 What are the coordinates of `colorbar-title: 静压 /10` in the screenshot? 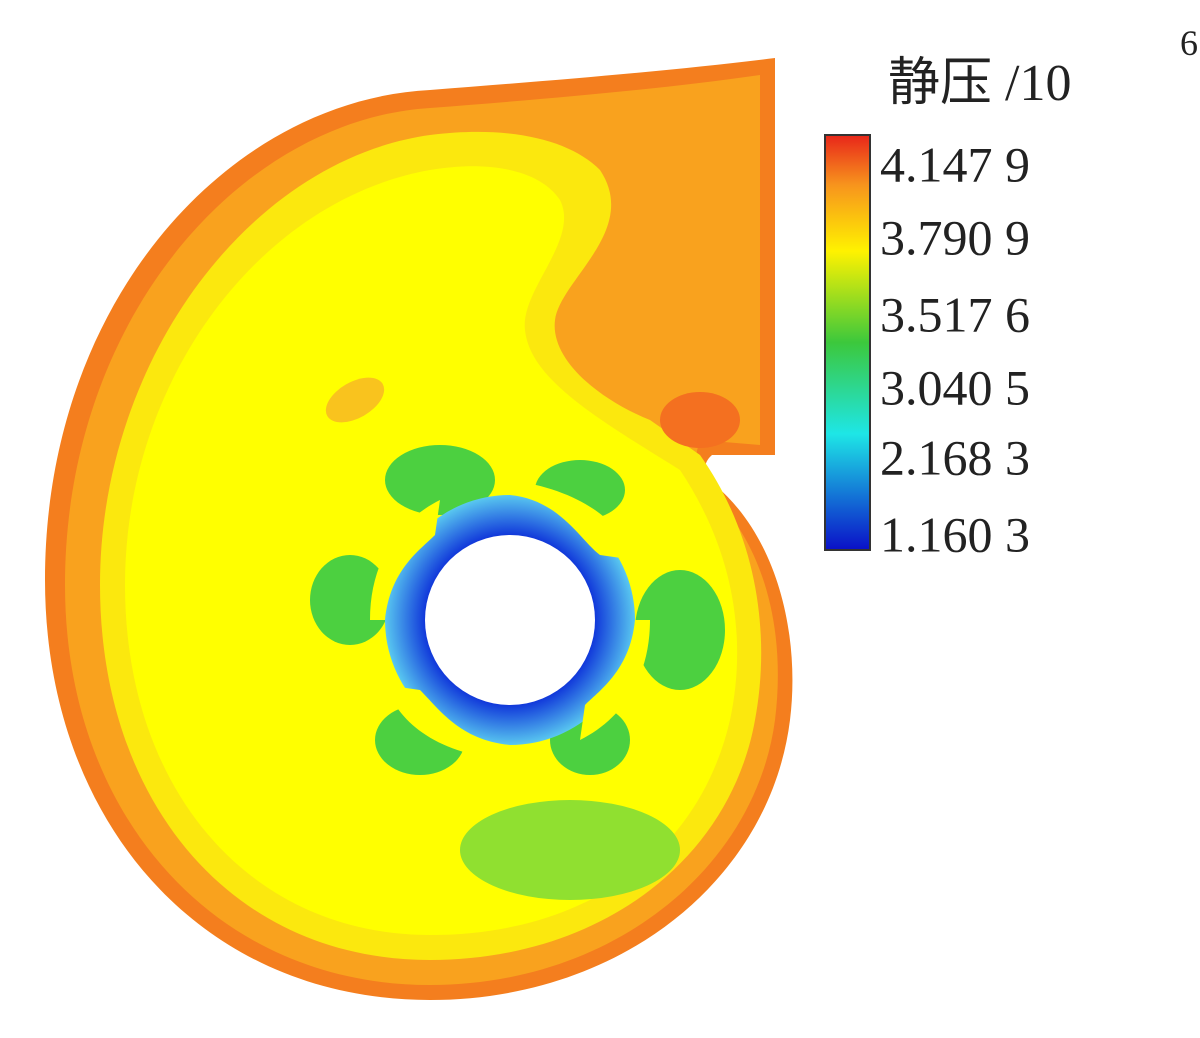 It's located at (979, 83).